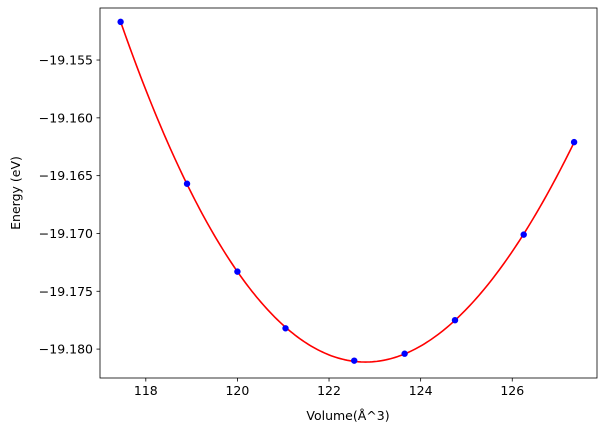 This screenshot has width=605, height=433. I want to click on y-tick-label: −19.155, so click(66, 60).